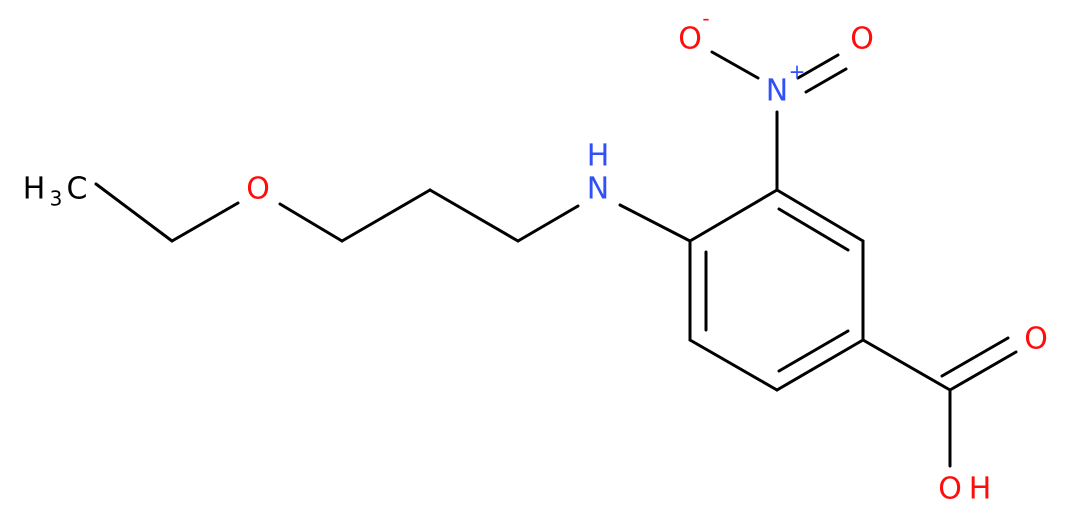 This screenshot has height=526, width=1072. Describe the element at coordinates (56, 199) in the screenshot. I see `atom-subscript: 3` at that location.